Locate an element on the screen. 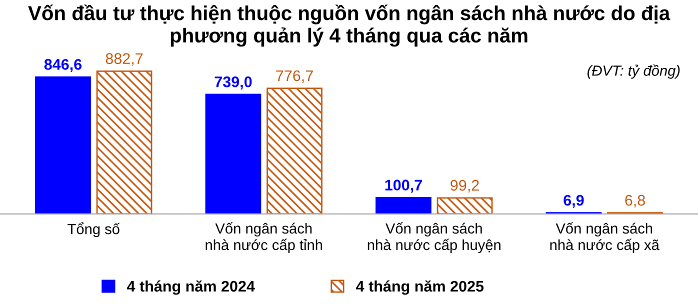  chart-title: Vốn đầu tư thực hiện thuộc nguồn vốn ngân sách nhà nước do địa phương quản lý 4 tháng qua các năm is located at coordinates (349, 25).